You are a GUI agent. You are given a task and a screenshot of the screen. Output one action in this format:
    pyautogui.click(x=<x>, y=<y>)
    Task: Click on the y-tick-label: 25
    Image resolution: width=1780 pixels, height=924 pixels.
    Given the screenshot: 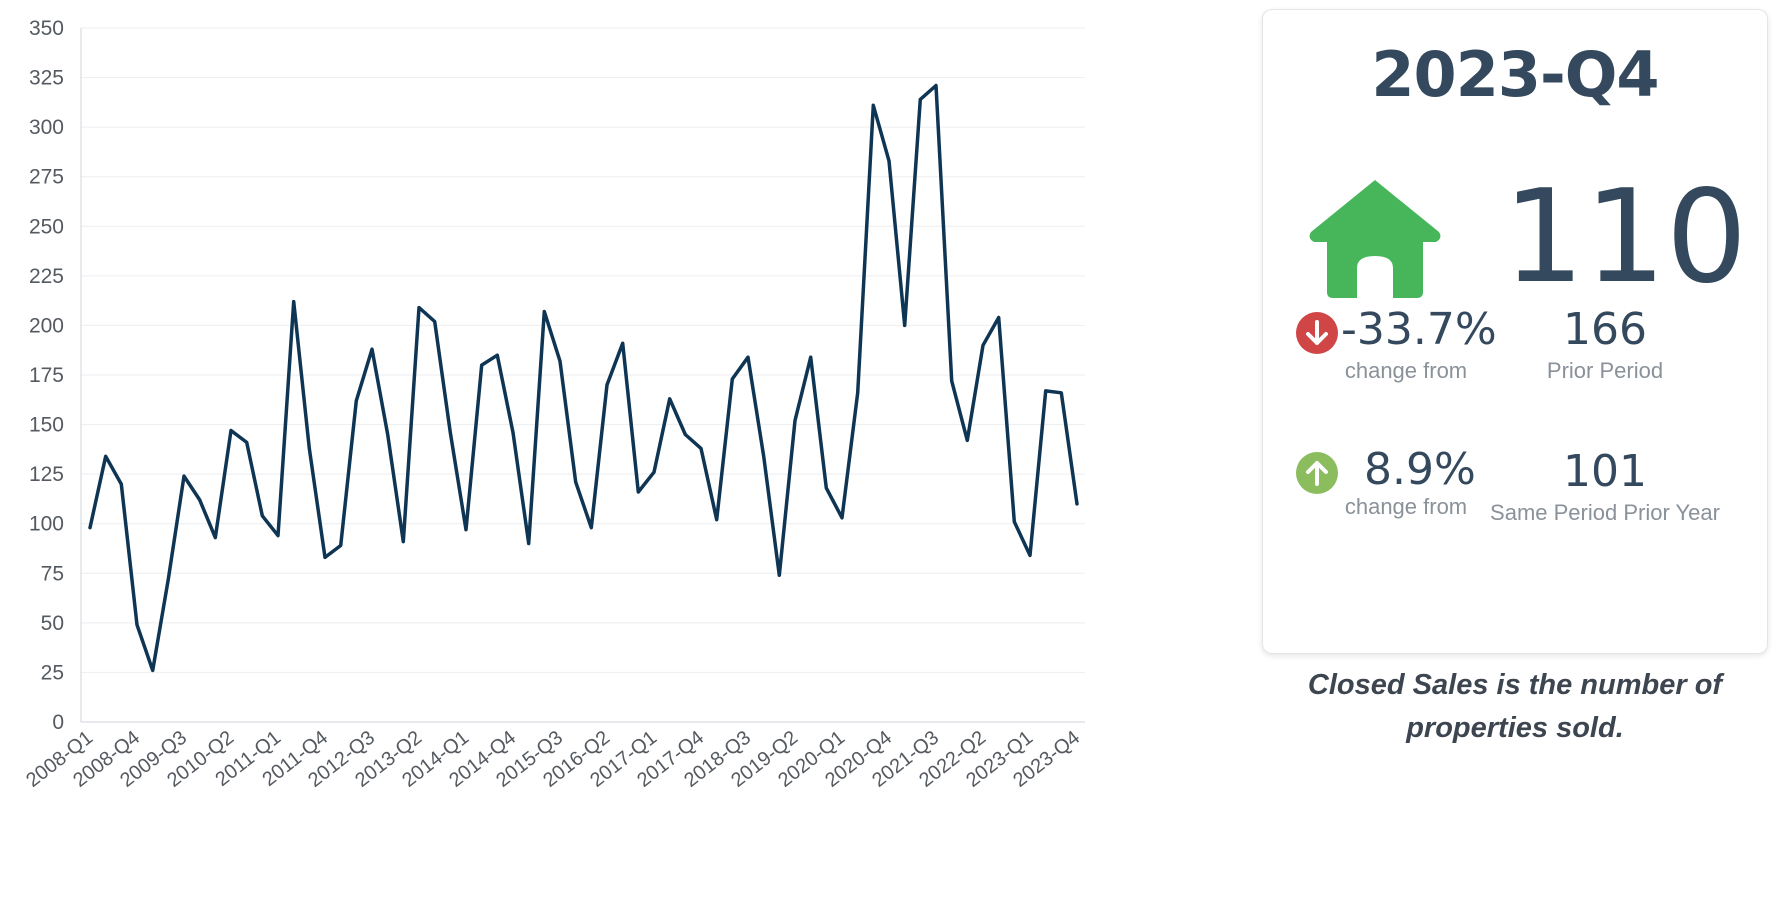 What is the action you would take?
    pyautogui.click(x=52, y=672)
    